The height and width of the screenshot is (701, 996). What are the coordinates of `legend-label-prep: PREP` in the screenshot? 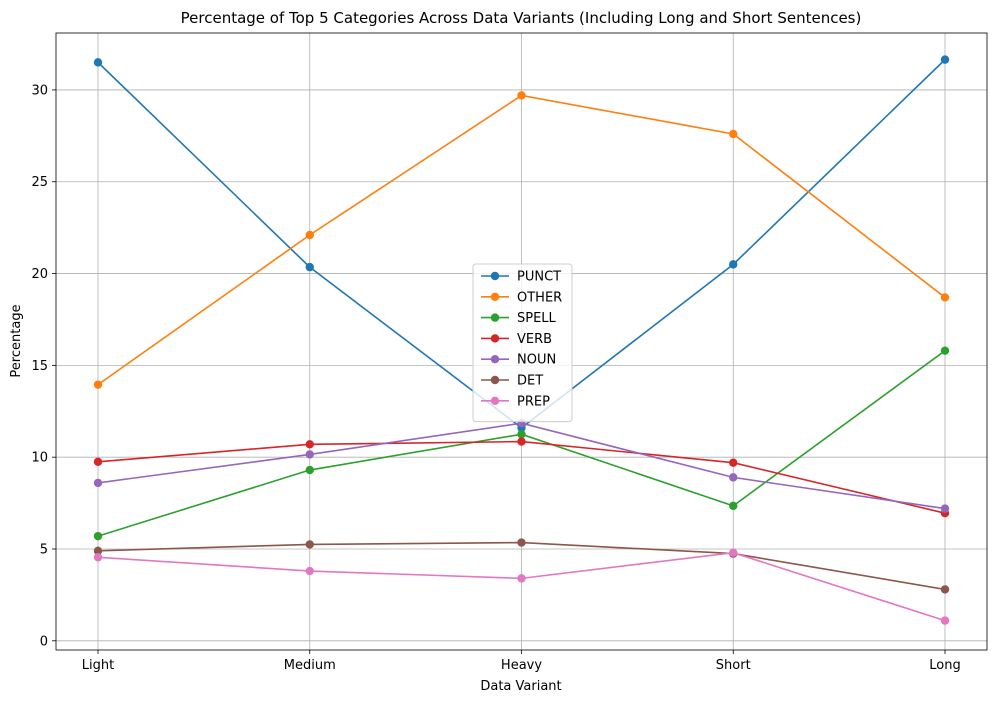 It's located at (533, 401).